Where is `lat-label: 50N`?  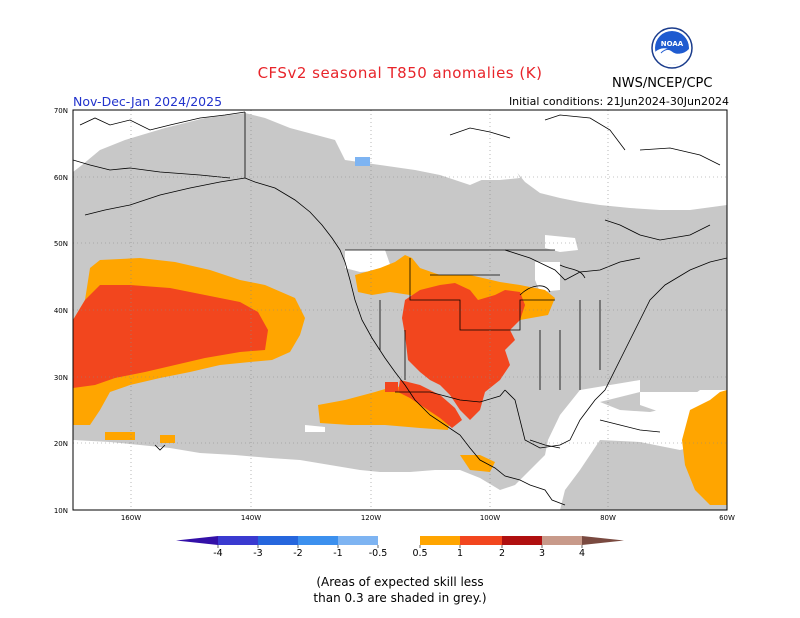 lat-label: 50N is located at coordinates (61, 244).